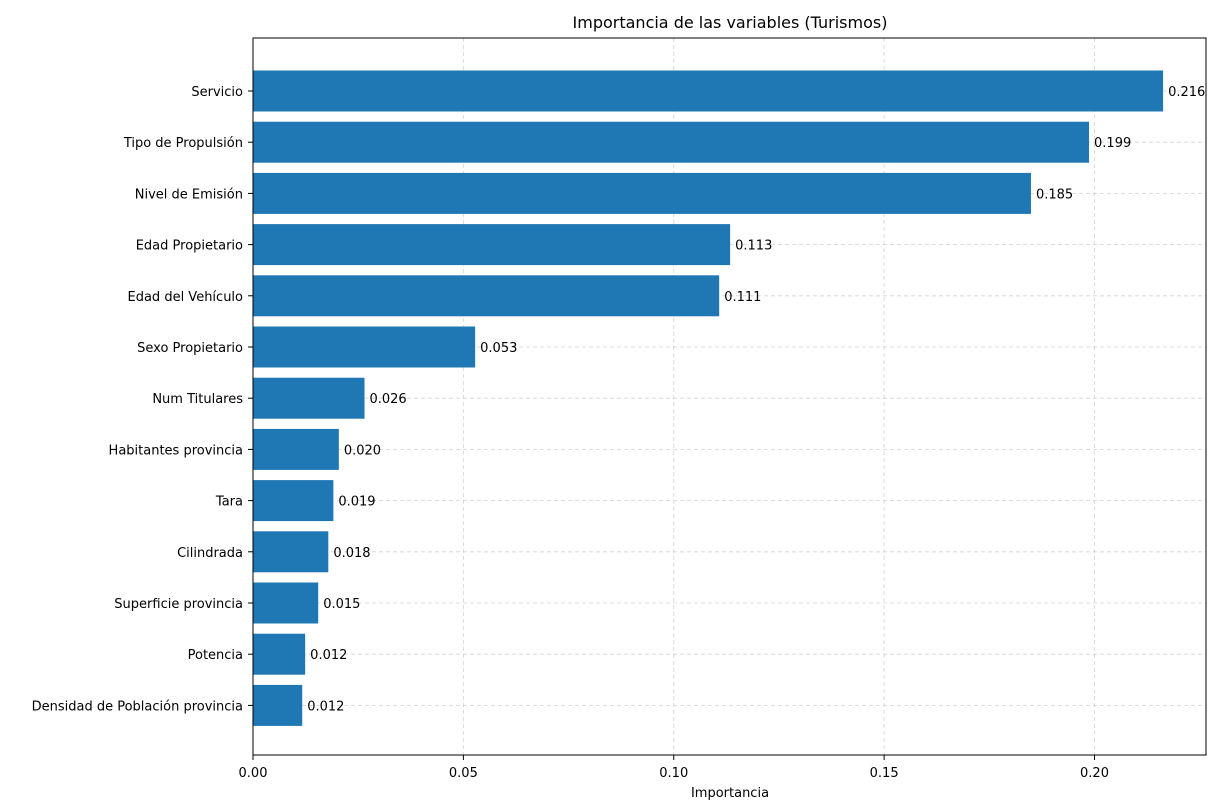  I want to click on bar-value-label: 0.018, so click(351, 553).